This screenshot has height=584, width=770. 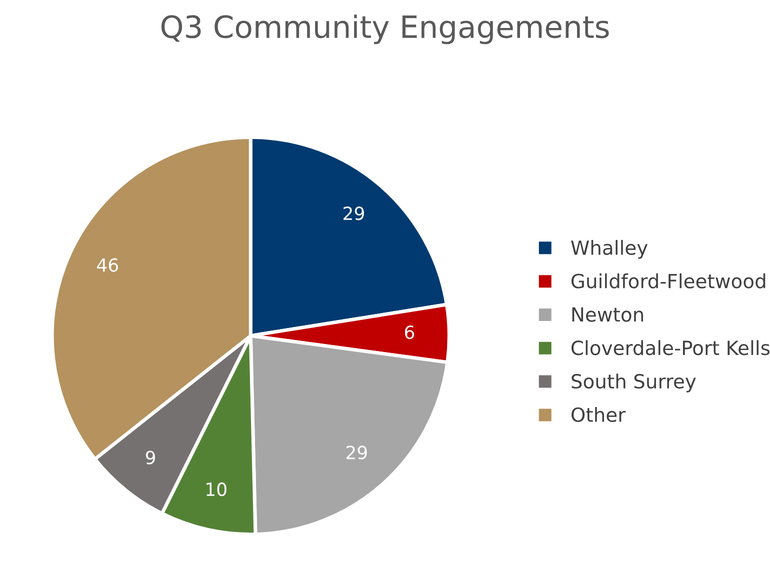 What do you see at coordinates (608, 314) in the screenshot?
I see `legend-label: Newton` at bounding box center [608, 314].